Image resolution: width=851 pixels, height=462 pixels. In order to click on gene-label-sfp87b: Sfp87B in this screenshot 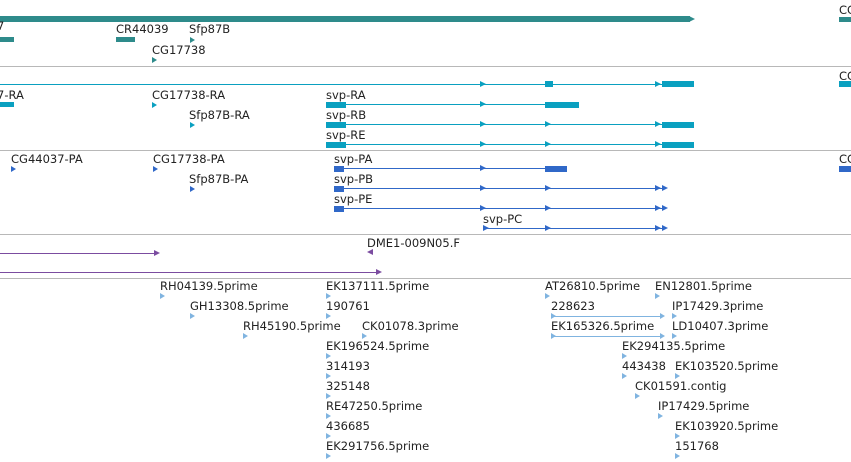, I will do `click(210, 29)`.